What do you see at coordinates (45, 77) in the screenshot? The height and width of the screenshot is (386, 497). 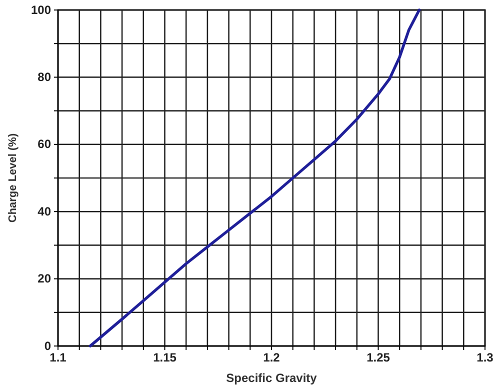 I see `y-tick-label: 80` at bounding box center [45, 77].